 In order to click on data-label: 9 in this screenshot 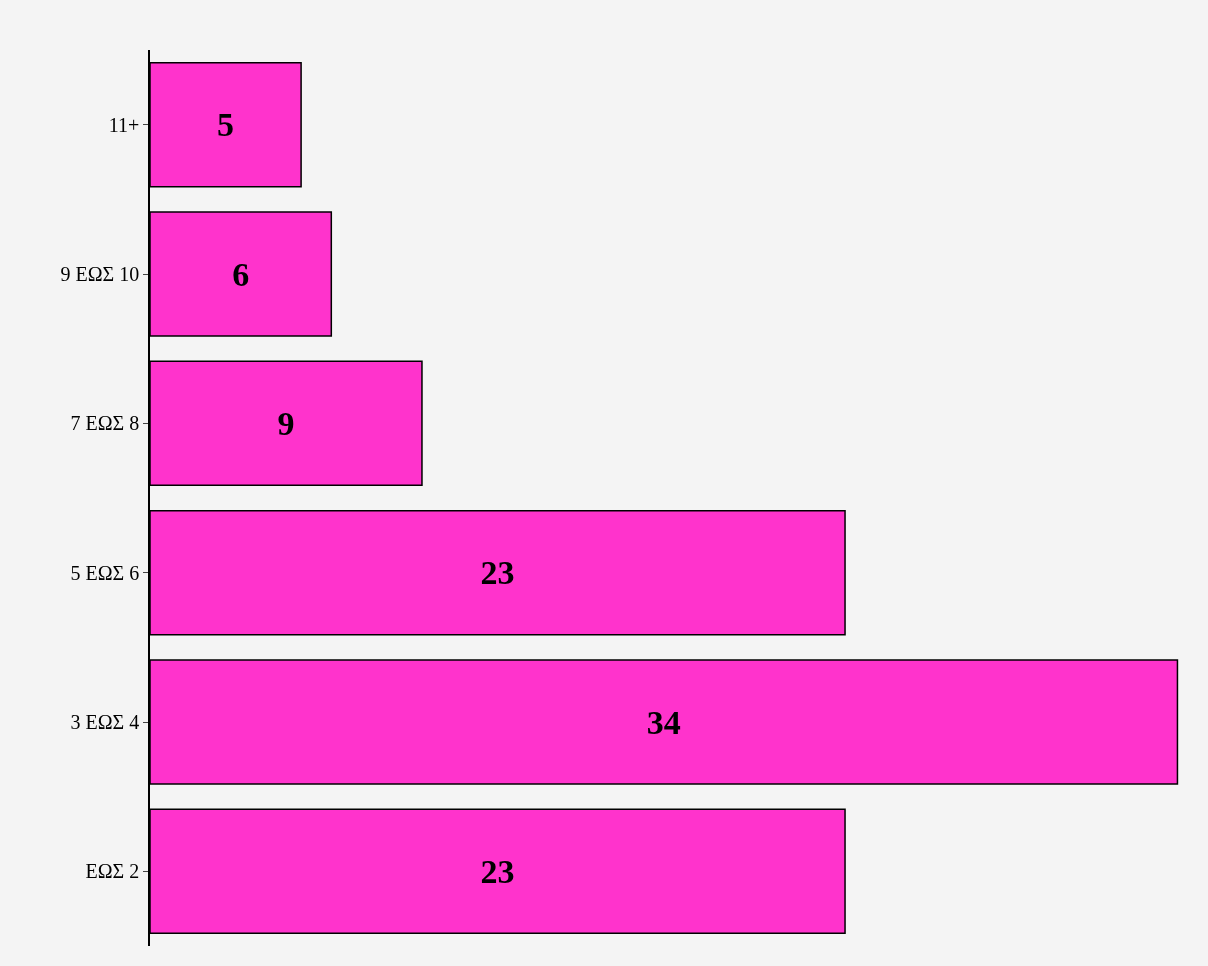, I will do `click(286, 423)`.